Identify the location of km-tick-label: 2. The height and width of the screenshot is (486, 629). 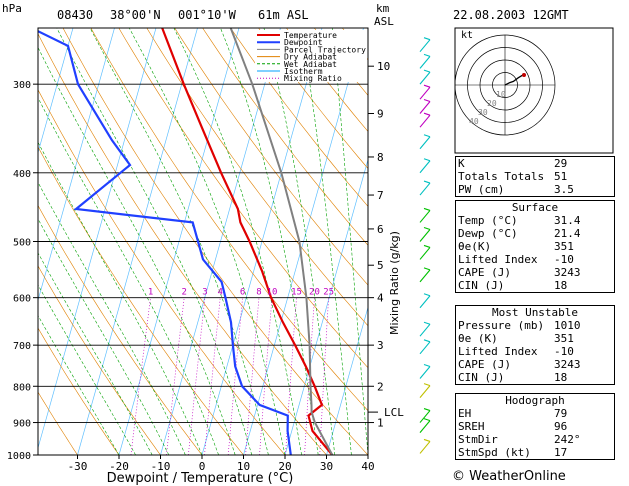
(380, 386).